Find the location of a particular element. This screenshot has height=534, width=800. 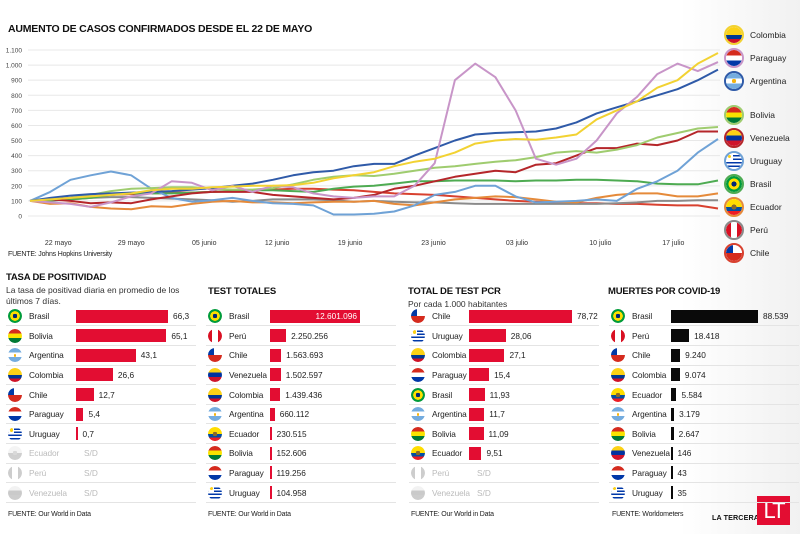

venezuela-flag-icon is located at coordinates (15, 492).